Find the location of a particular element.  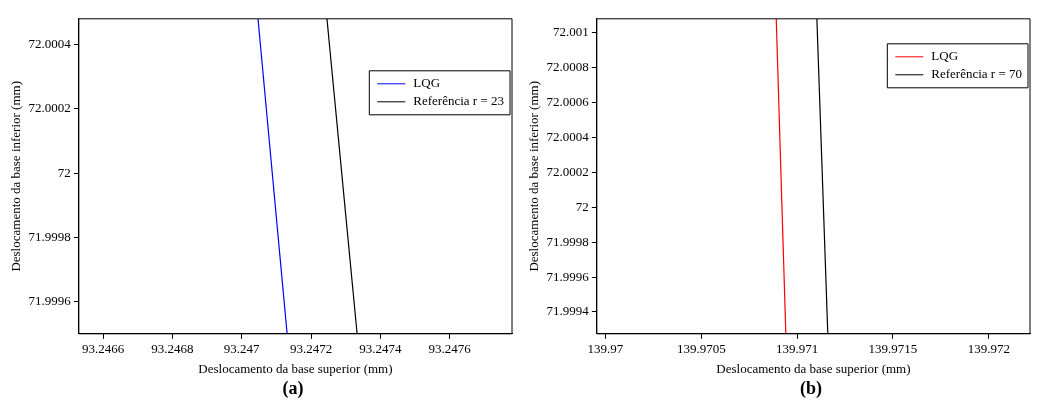

legend-label: Referência r = 70 is located at coordinates (976, 74).